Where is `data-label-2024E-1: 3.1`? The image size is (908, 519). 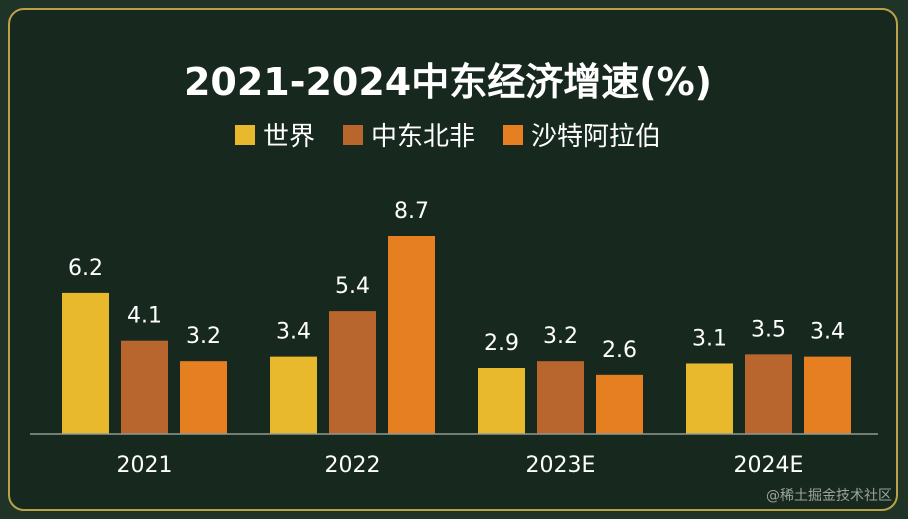 data-label-2024E-1: 3.1 is located at coordinates (709, 338).